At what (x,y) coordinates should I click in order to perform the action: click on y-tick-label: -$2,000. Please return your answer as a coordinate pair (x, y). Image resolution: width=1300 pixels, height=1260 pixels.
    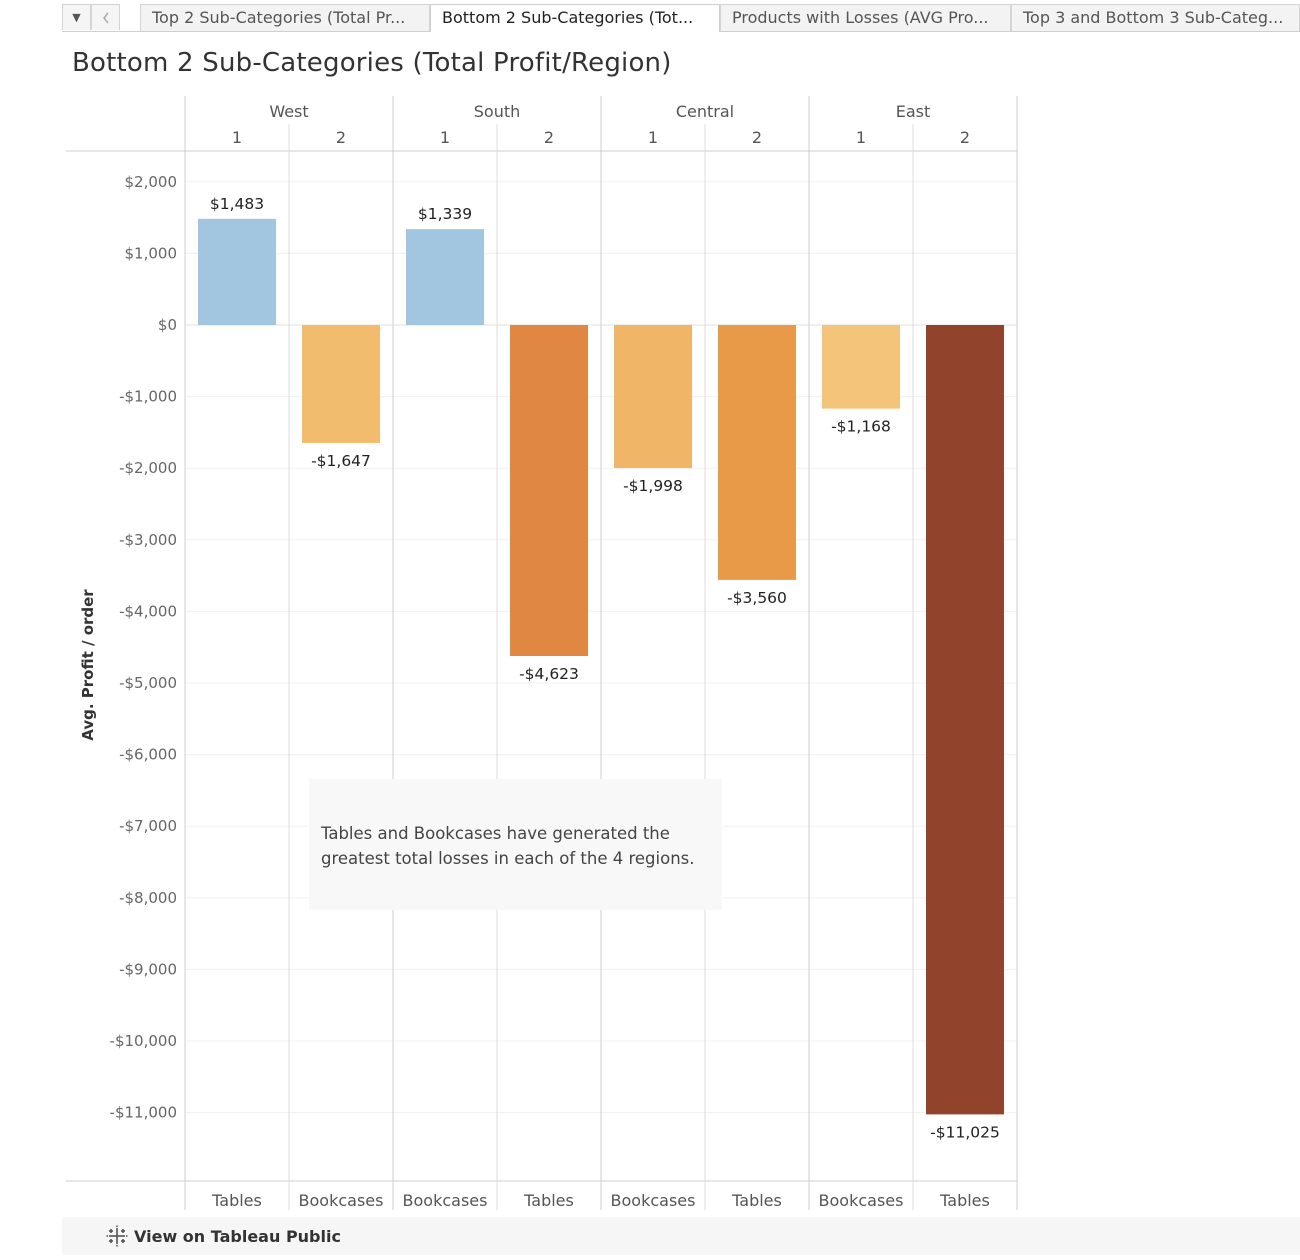
    Looking at the image, I should click on (148, 468).